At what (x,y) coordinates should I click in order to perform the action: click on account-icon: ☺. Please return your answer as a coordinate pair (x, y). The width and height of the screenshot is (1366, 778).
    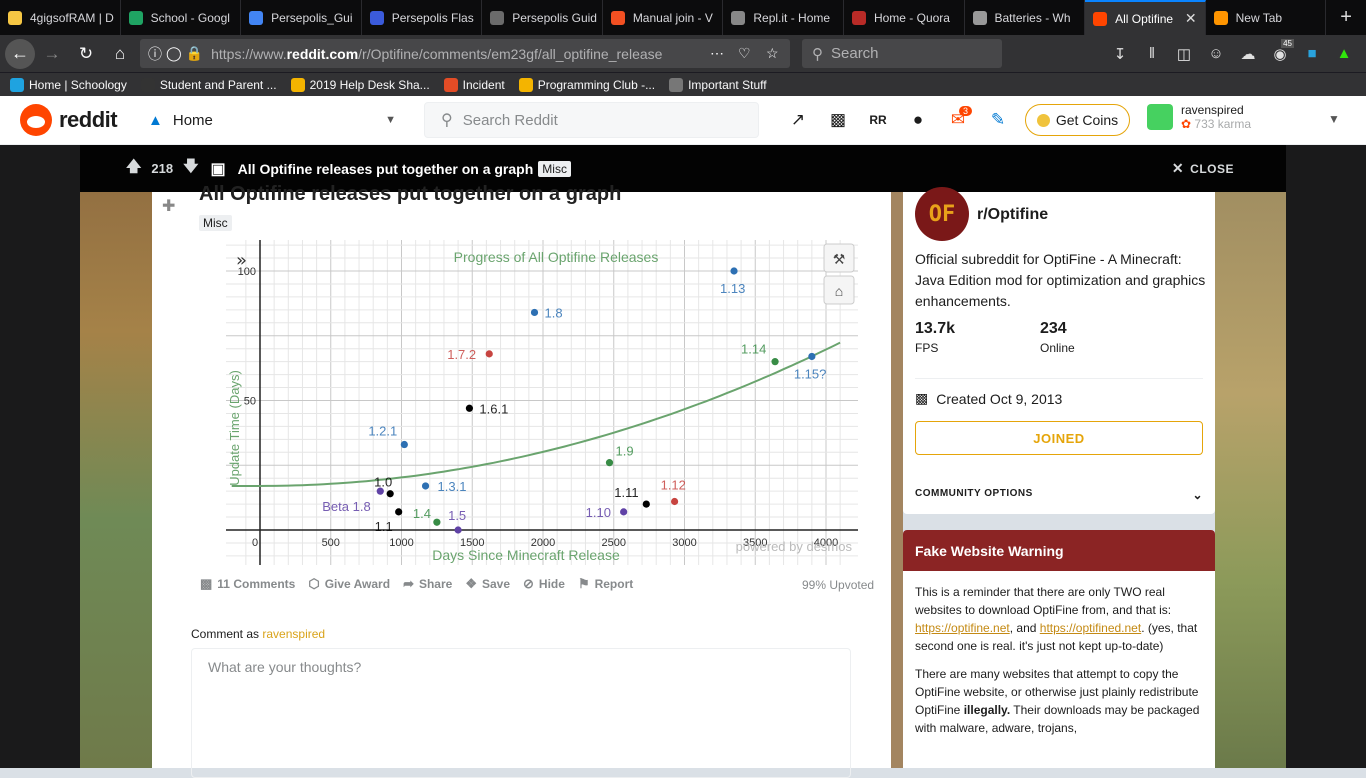
    Looking at the image, I should click on (1216, 53).